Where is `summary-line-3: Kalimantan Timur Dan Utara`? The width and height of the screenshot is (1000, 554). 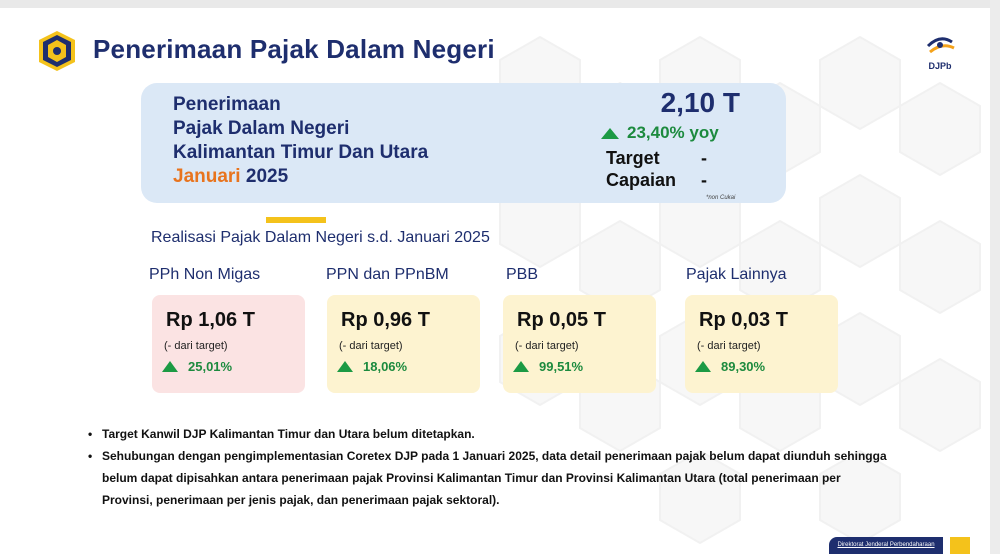
summary-line-3: Kalimantan Timur Dan Utara is located at coordinates (301, 152).